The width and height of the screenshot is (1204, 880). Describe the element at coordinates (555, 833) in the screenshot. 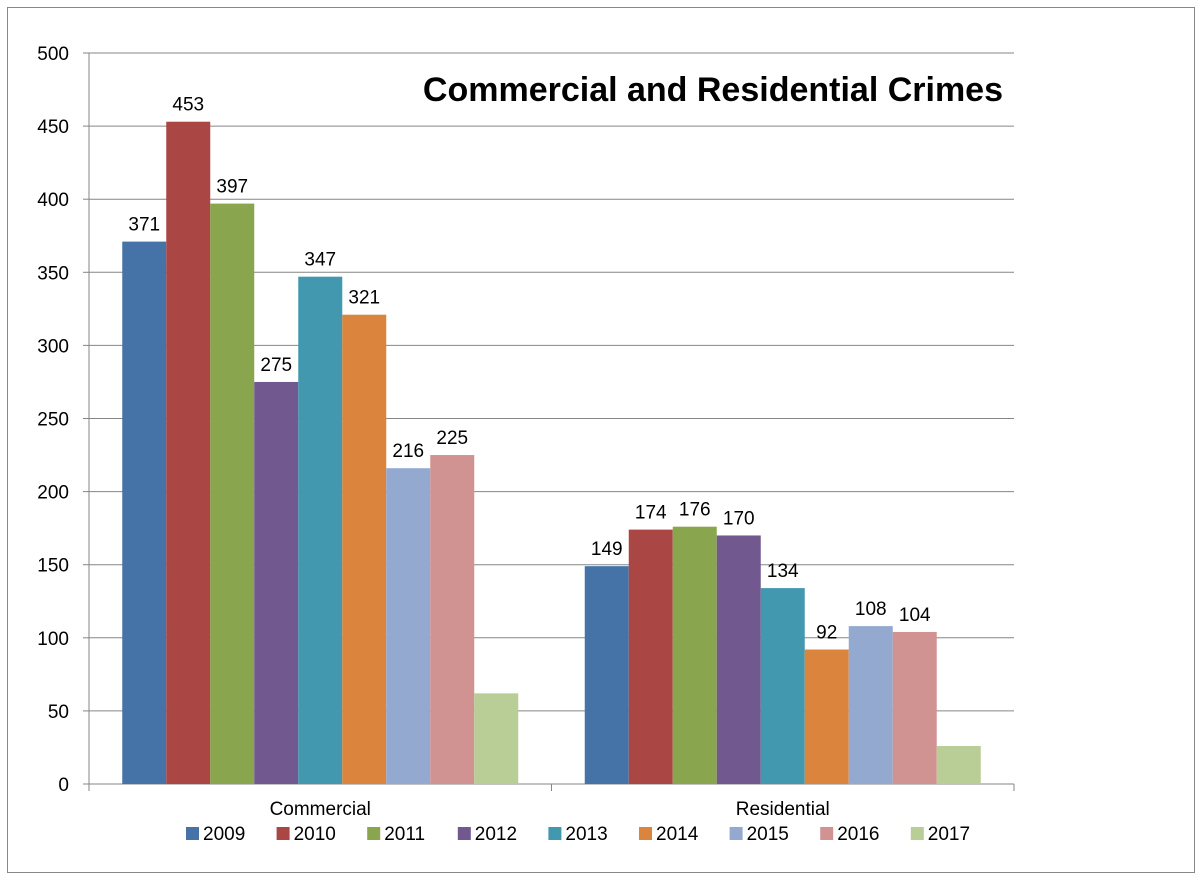

I see `legend-swatch-2013` at that location.